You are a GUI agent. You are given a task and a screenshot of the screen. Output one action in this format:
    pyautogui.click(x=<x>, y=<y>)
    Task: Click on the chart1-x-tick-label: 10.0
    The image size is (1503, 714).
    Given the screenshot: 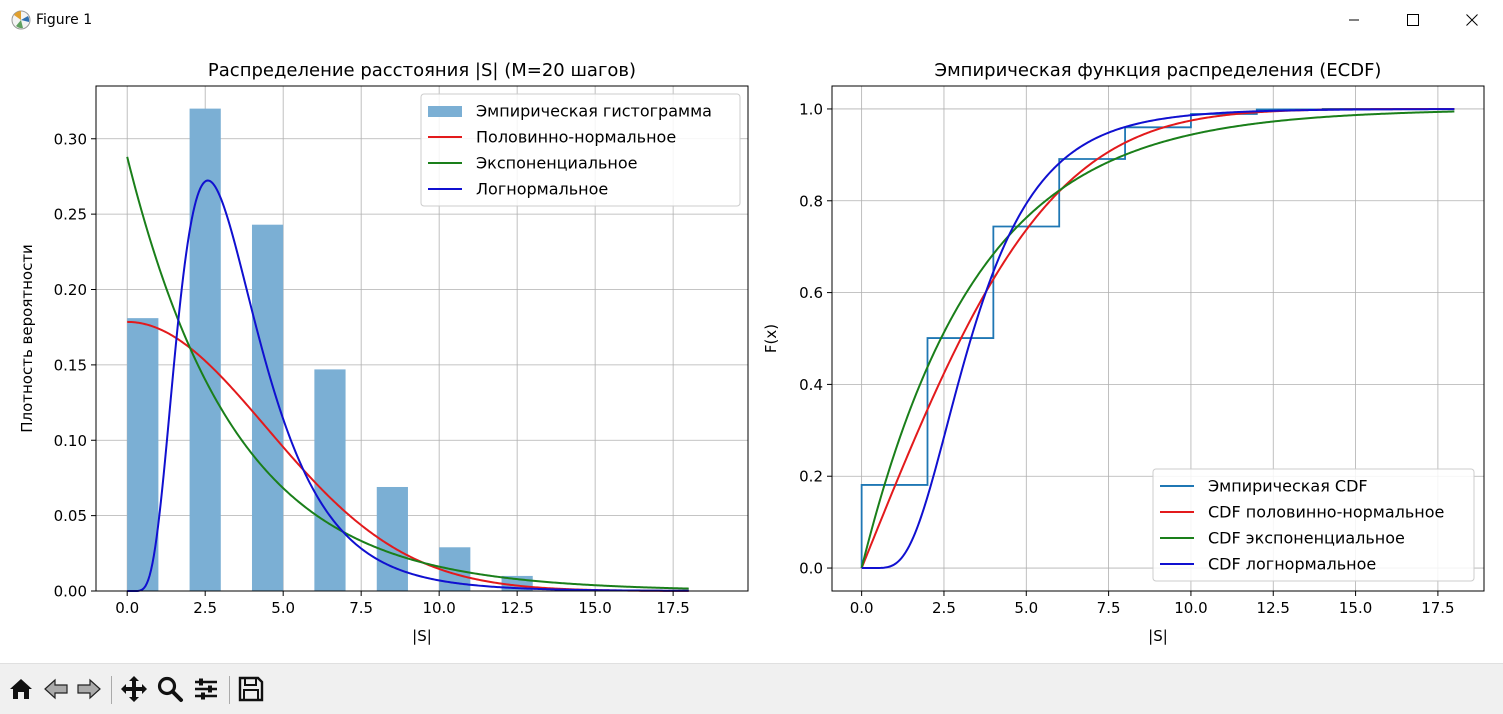 What is the action you would take?
    pyautogui.click(x=438, y=608)
    